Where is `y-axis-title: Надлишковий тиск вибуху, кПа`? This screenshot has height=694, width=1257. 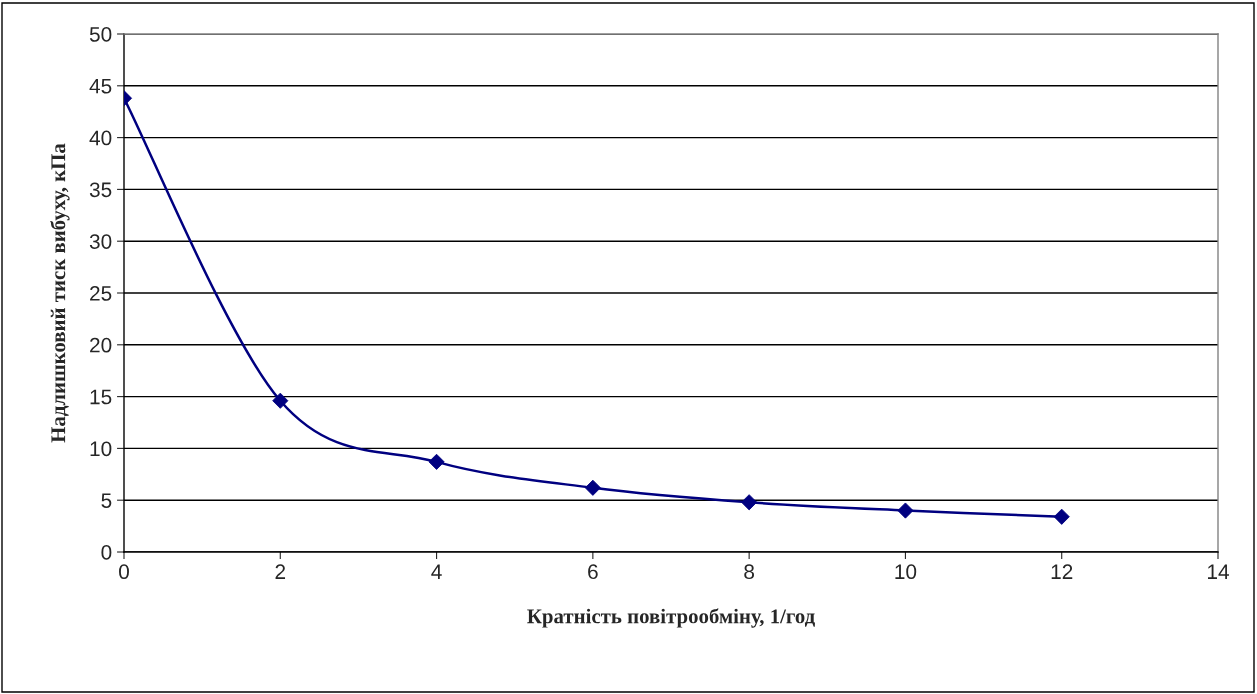
y-axis-title: Надлишковий тиск вибуху, кПа is located at coordinates (60, 293).